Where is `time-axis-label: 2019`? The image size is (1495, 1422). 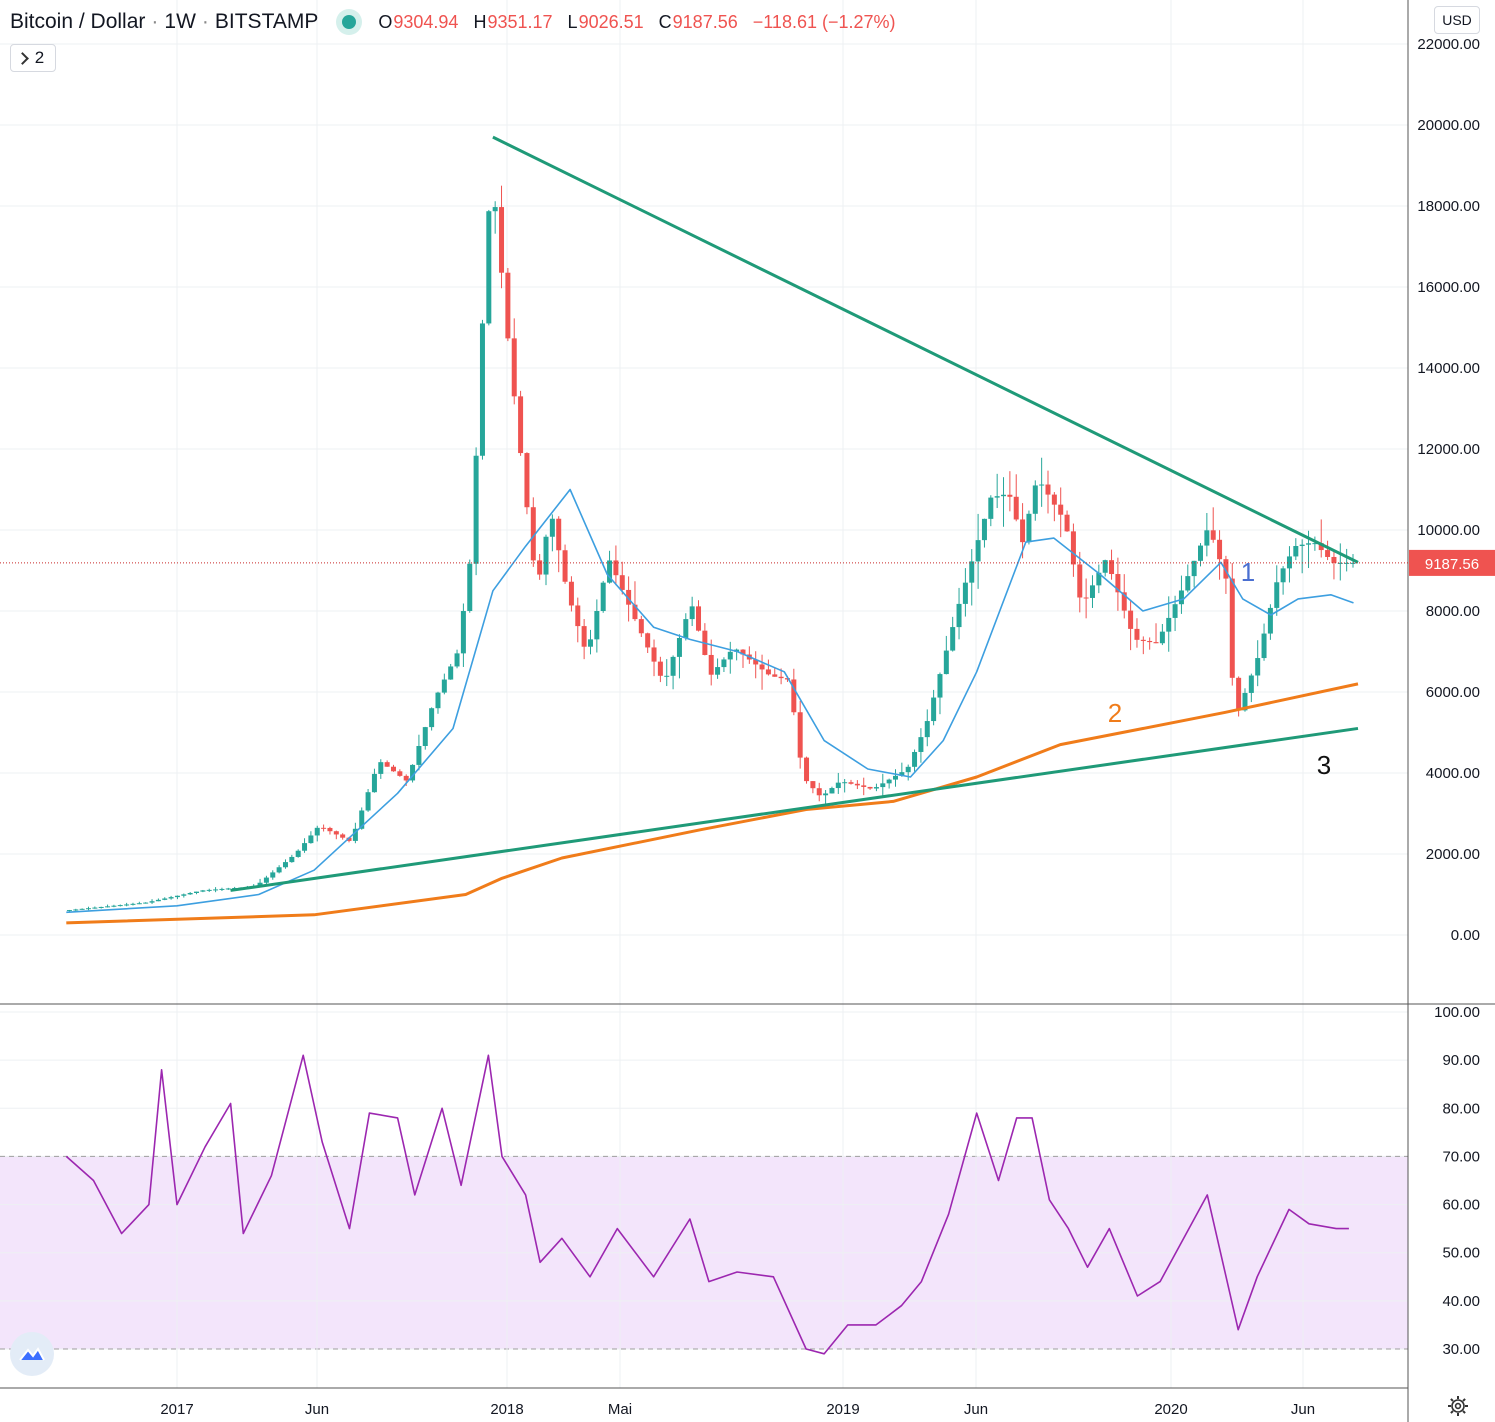
time-axis-label: 2019 is located at coordinates (842, 1409).